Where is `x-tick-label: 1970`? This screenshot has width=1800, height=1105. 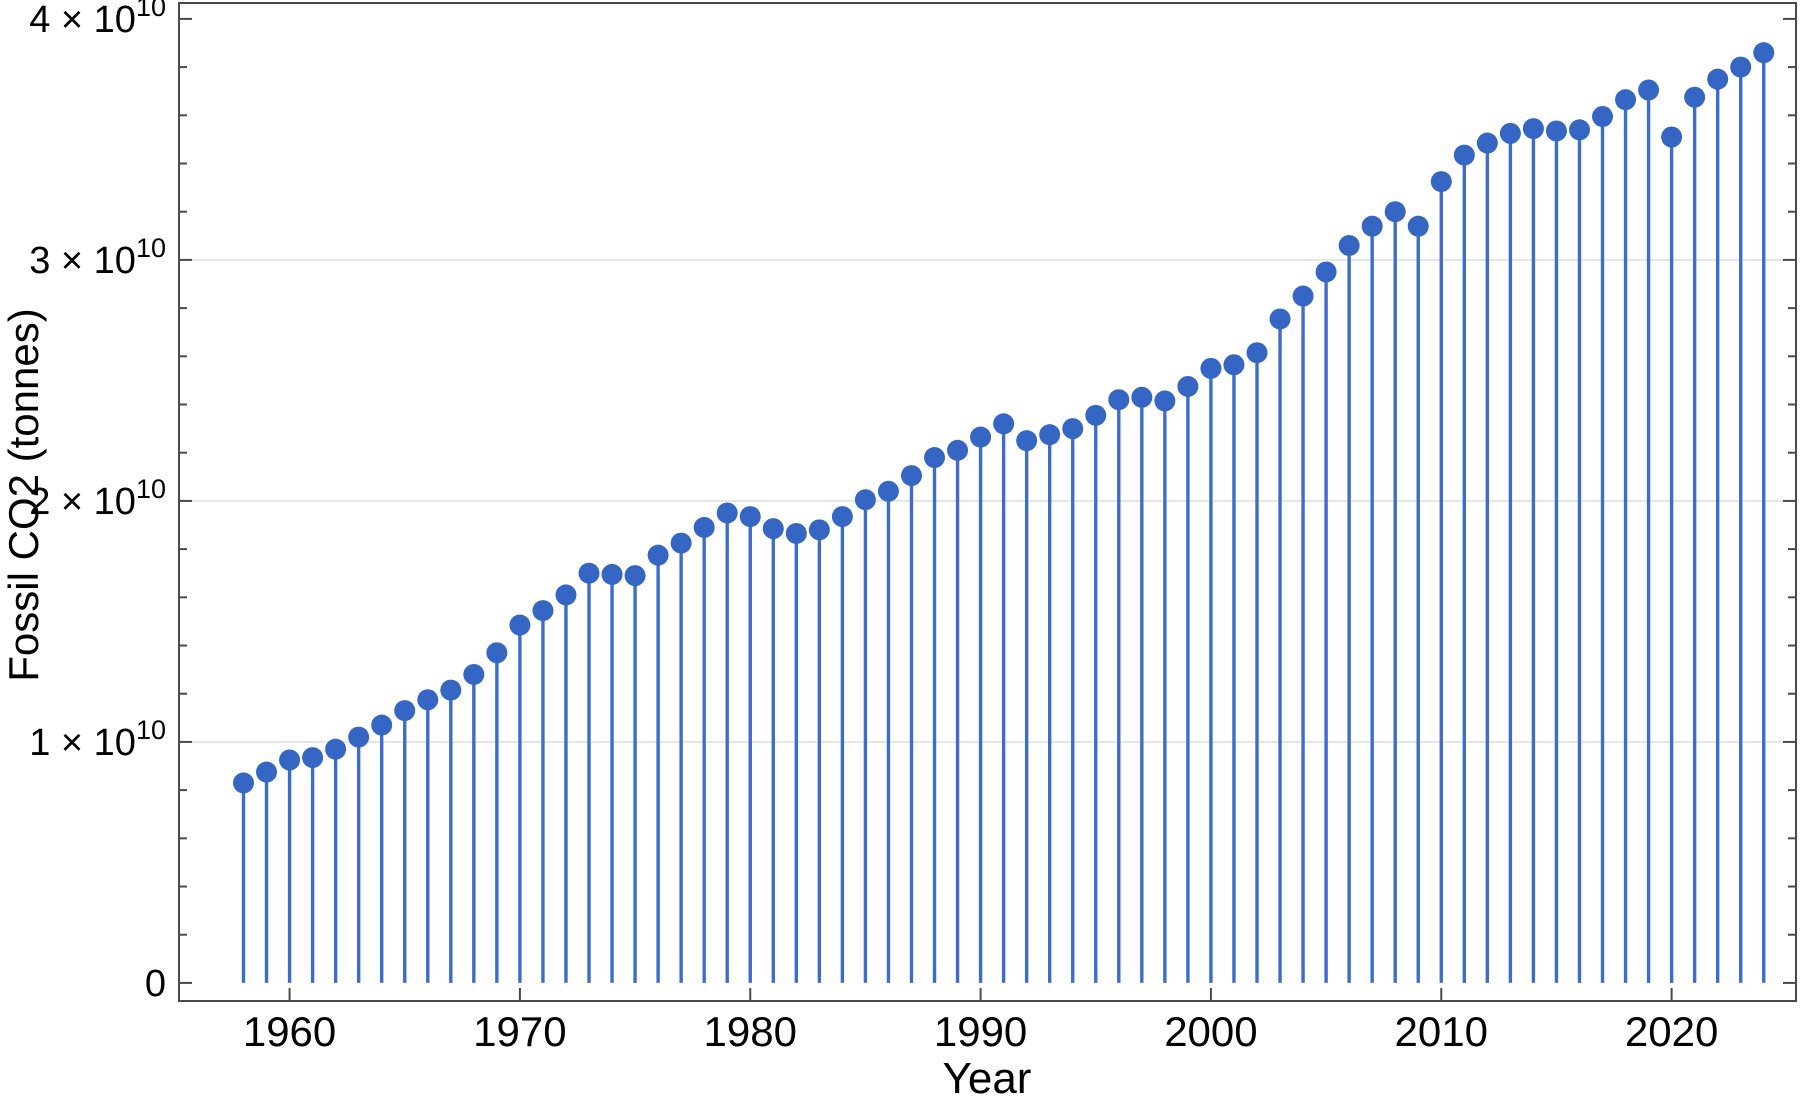
x-tick-label: 1970 is located at coordinates (519, 1031).